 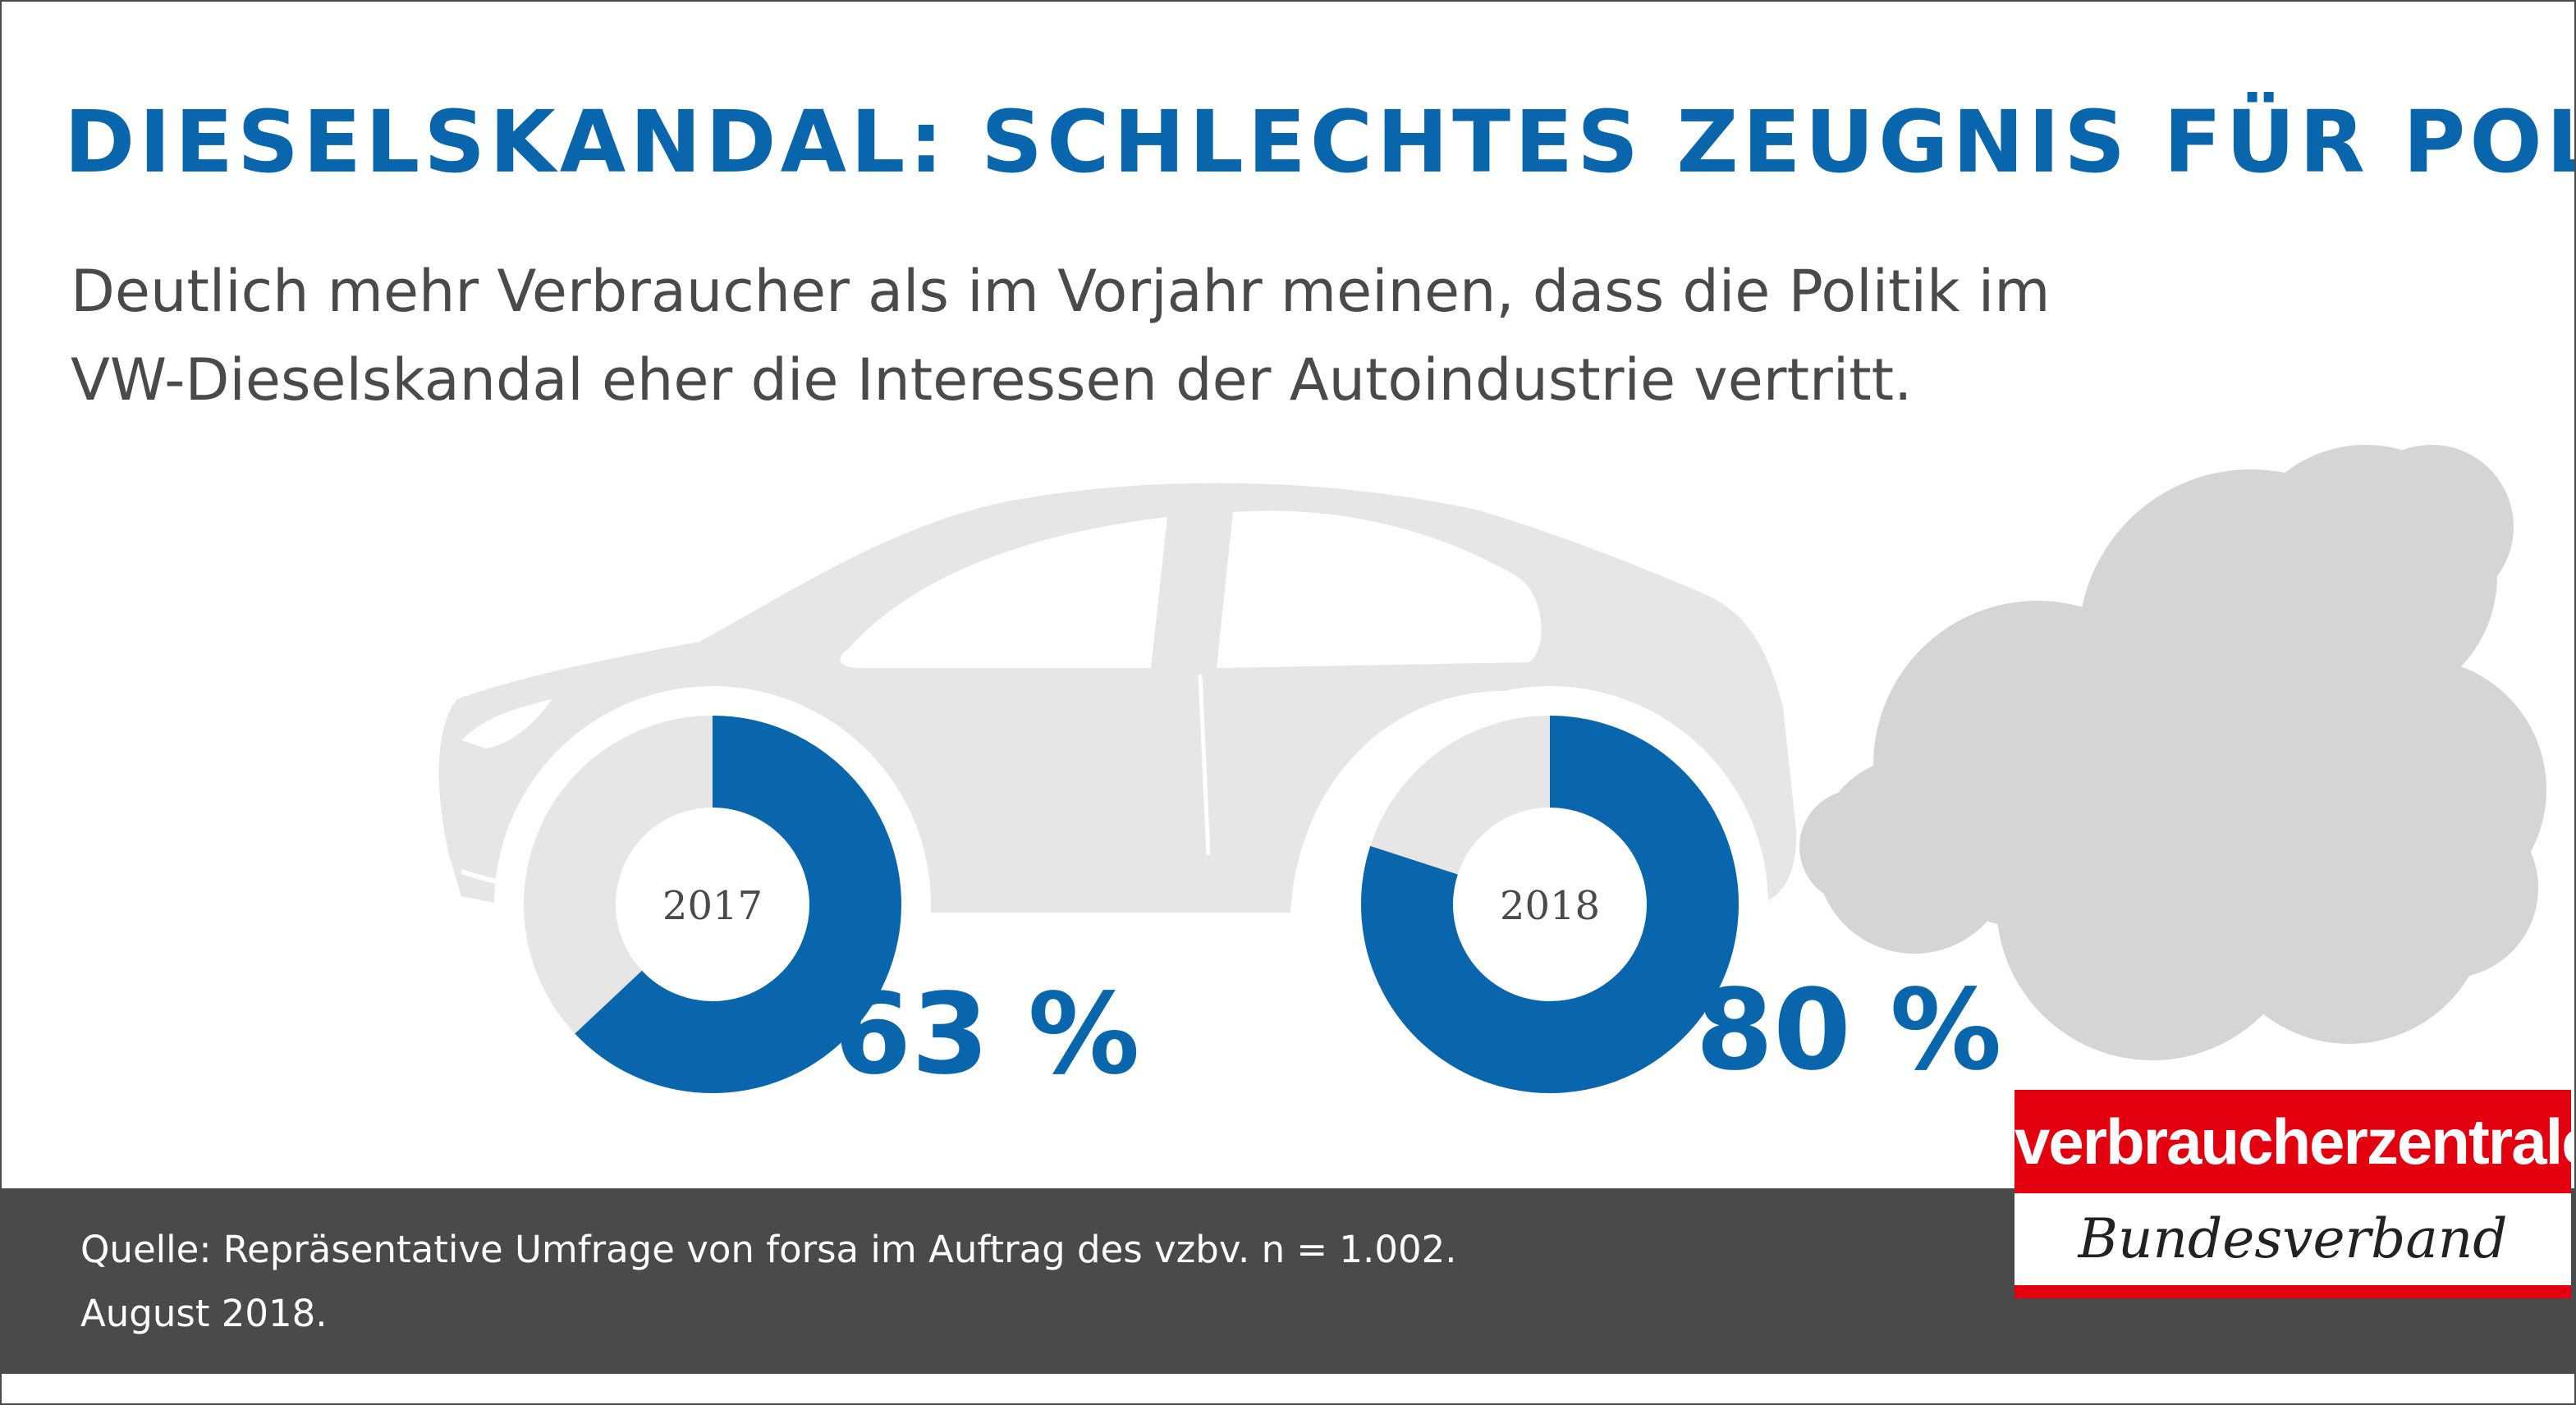 I want to click on vzbv-logo: verbraucherzentrale Bundesverband, so click(x=2293, y=1194).